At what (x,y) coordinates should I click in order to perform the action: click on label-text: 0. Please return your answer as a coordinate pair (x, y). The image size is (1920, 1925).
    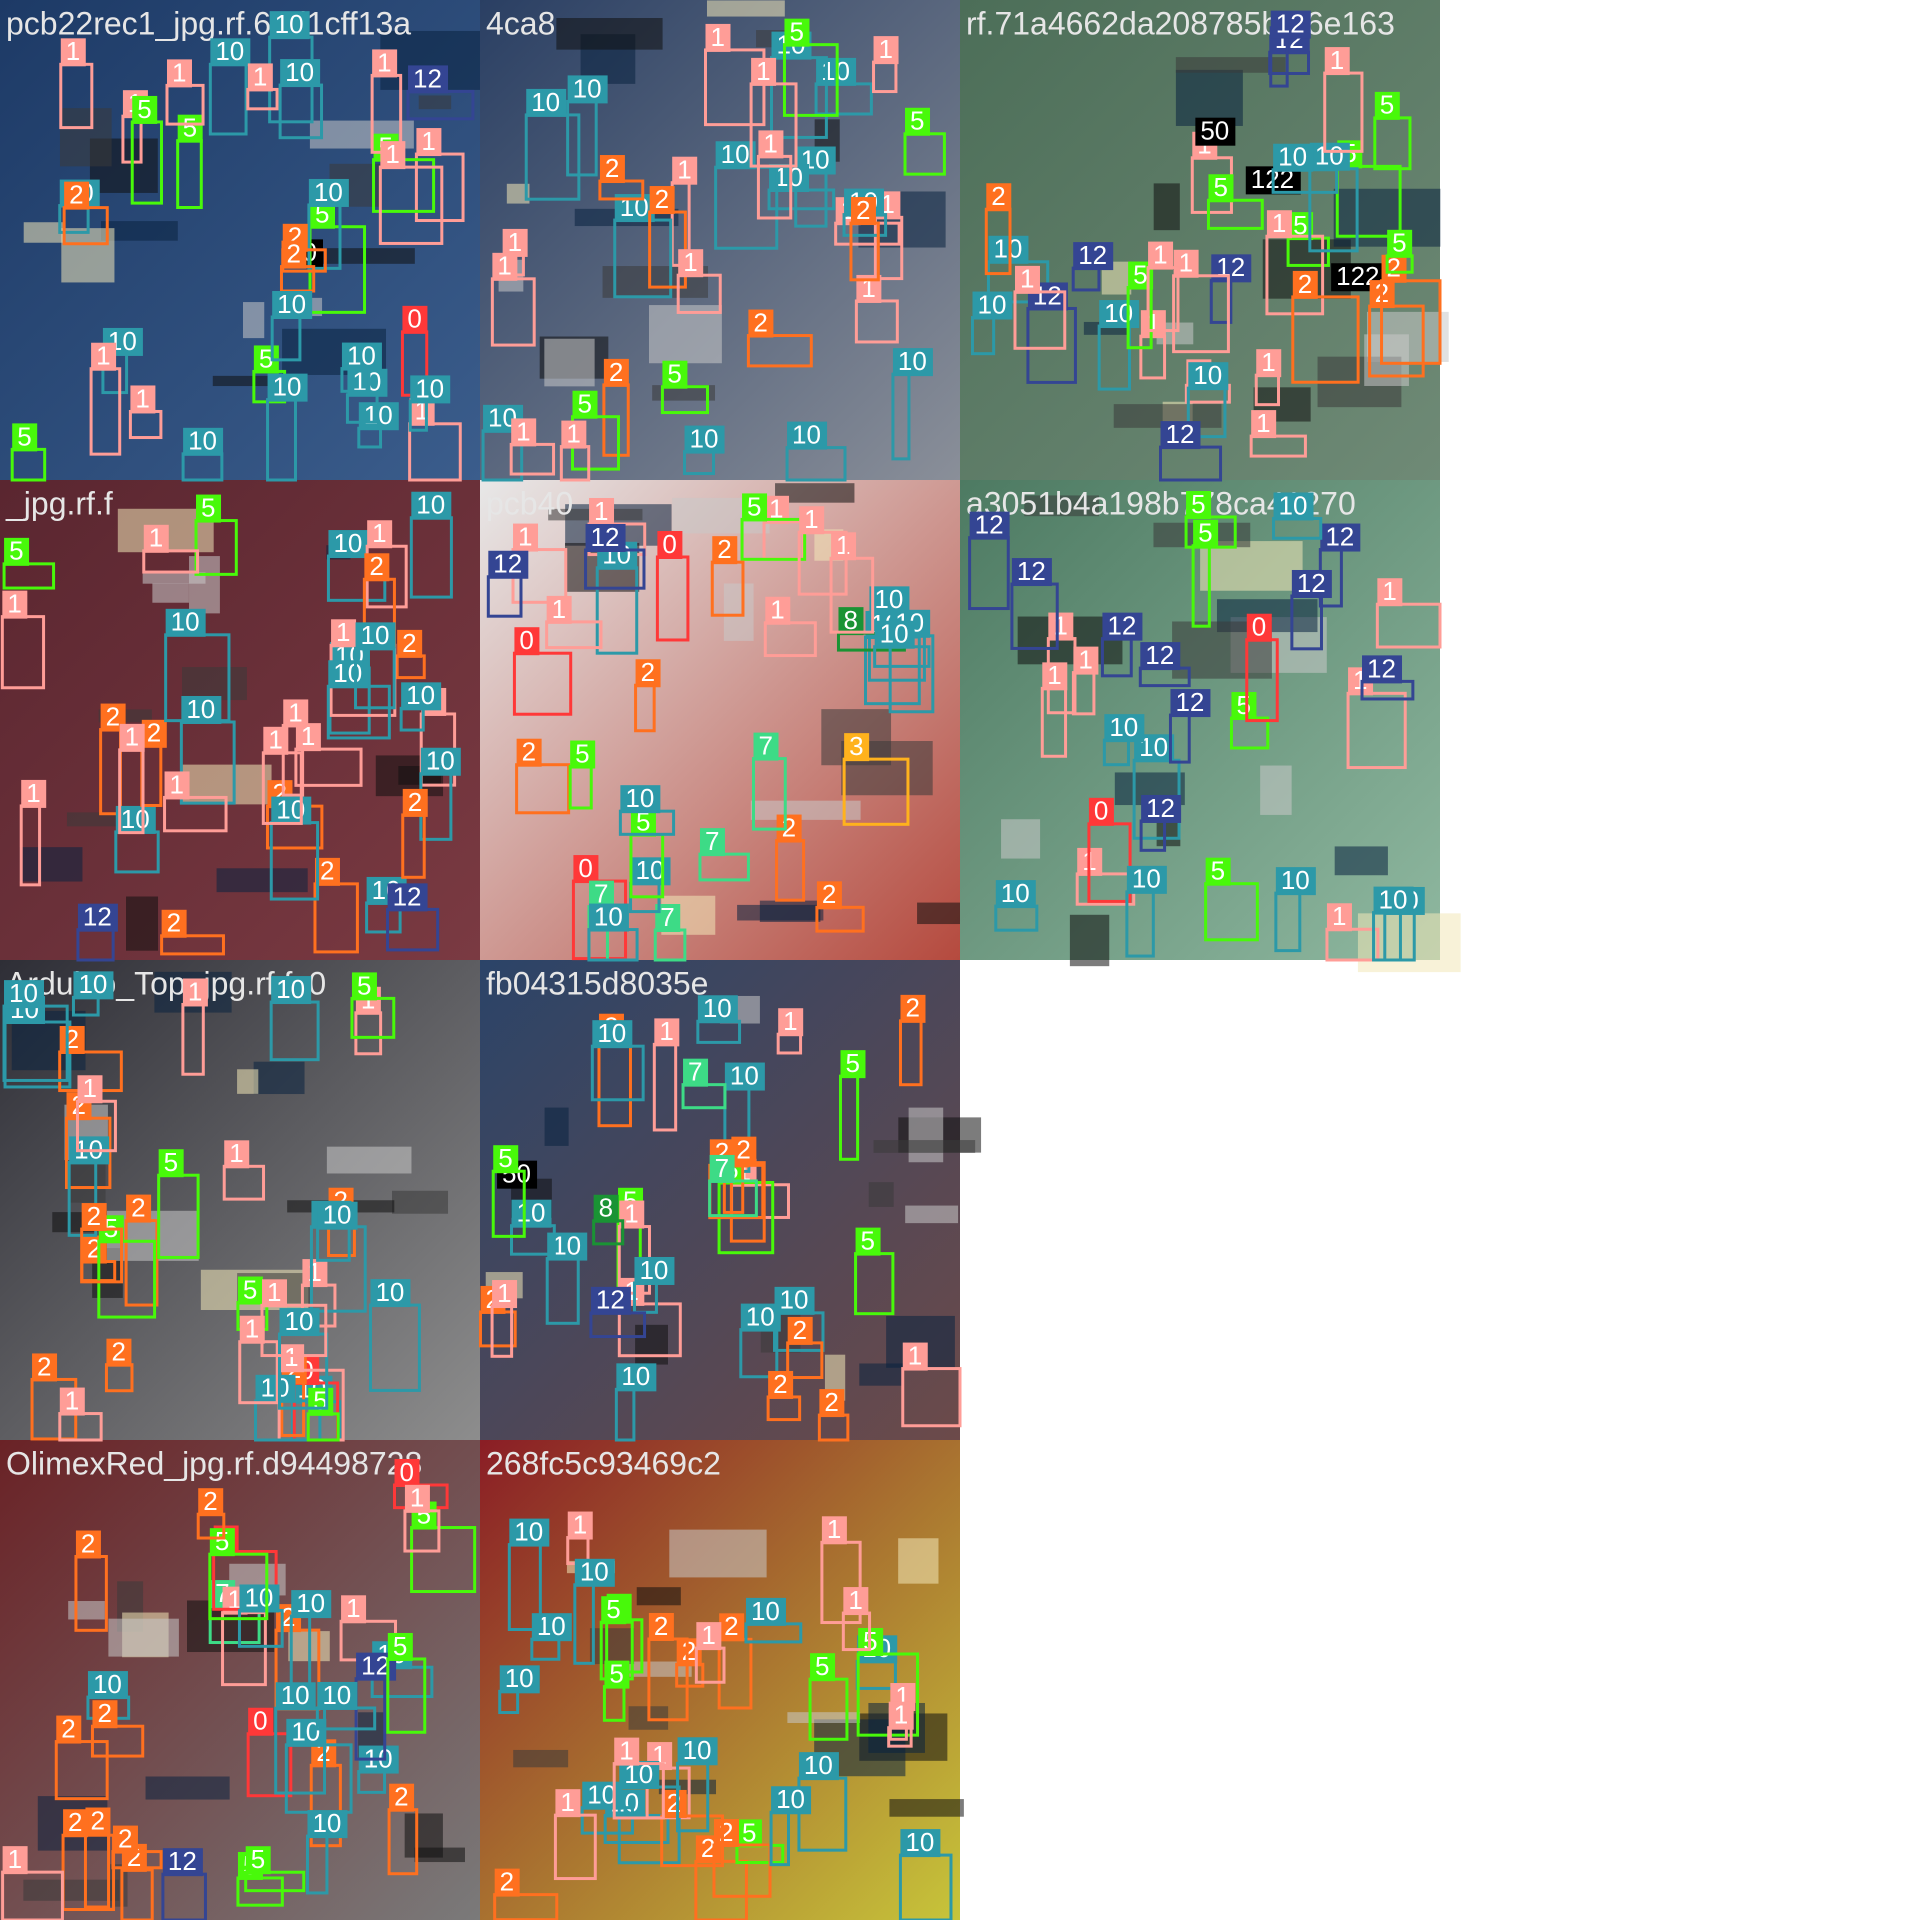
    Looking at the image, I should click on (1101, 811).